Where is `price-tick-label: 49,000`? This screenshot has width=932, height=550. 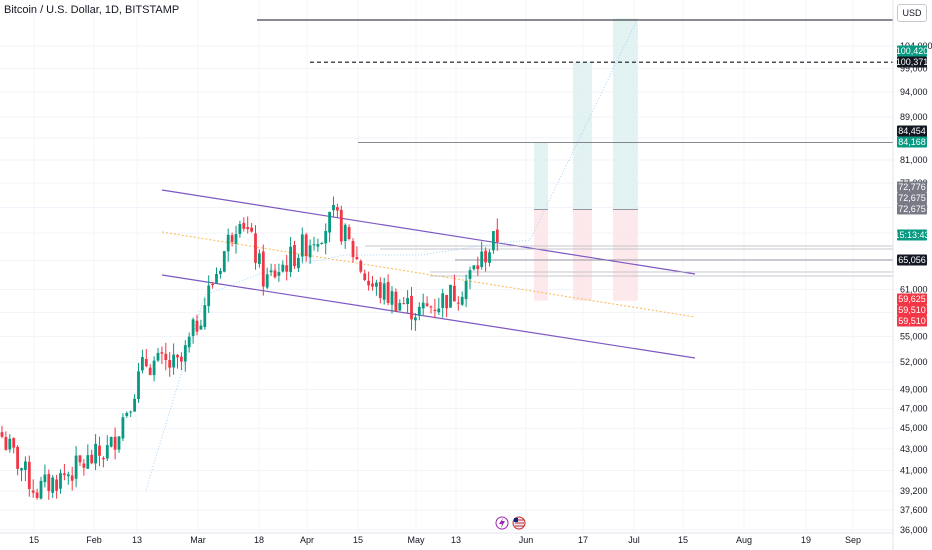 price-tick-label: 49,000 is located at coordinates (914, 389).